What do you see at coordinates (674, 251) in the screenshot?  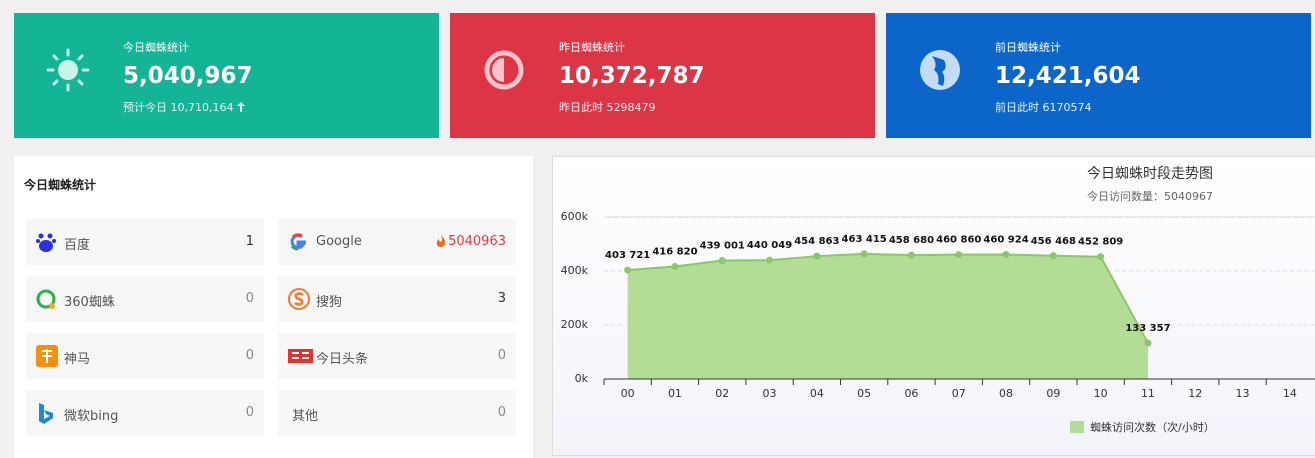 I see `data-label: 416 820` at bounding box center [674, 251].